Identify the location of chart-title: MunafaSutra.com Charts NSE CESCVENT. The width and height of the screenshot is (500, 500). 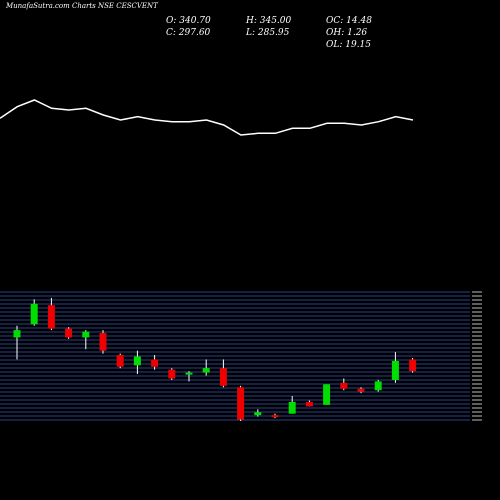
(82, 6).